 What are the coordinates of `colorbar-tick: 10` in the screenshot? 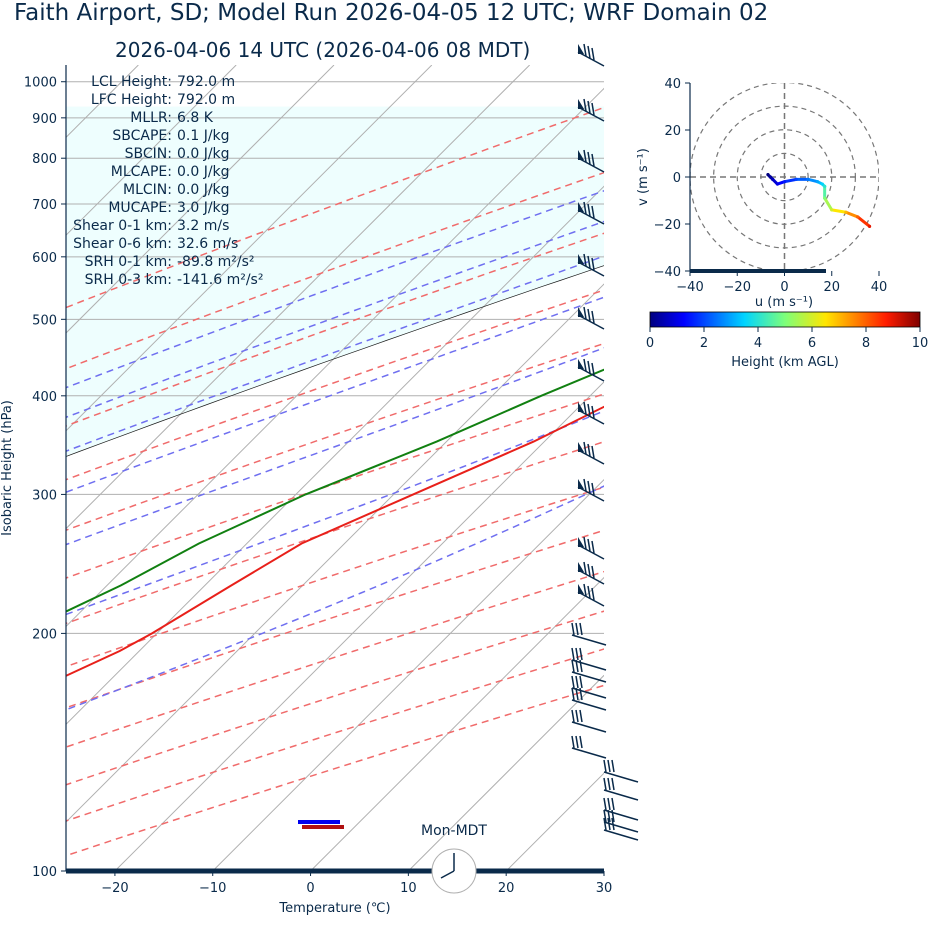 It's located at (920, 343).